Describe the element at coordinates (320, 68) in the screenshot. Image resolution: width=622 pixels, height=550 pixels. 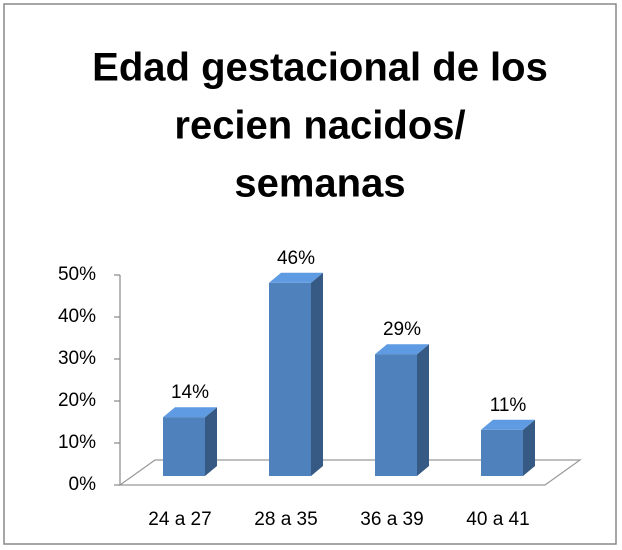
I see `chart-title: Edad gestacional de los` at that location.